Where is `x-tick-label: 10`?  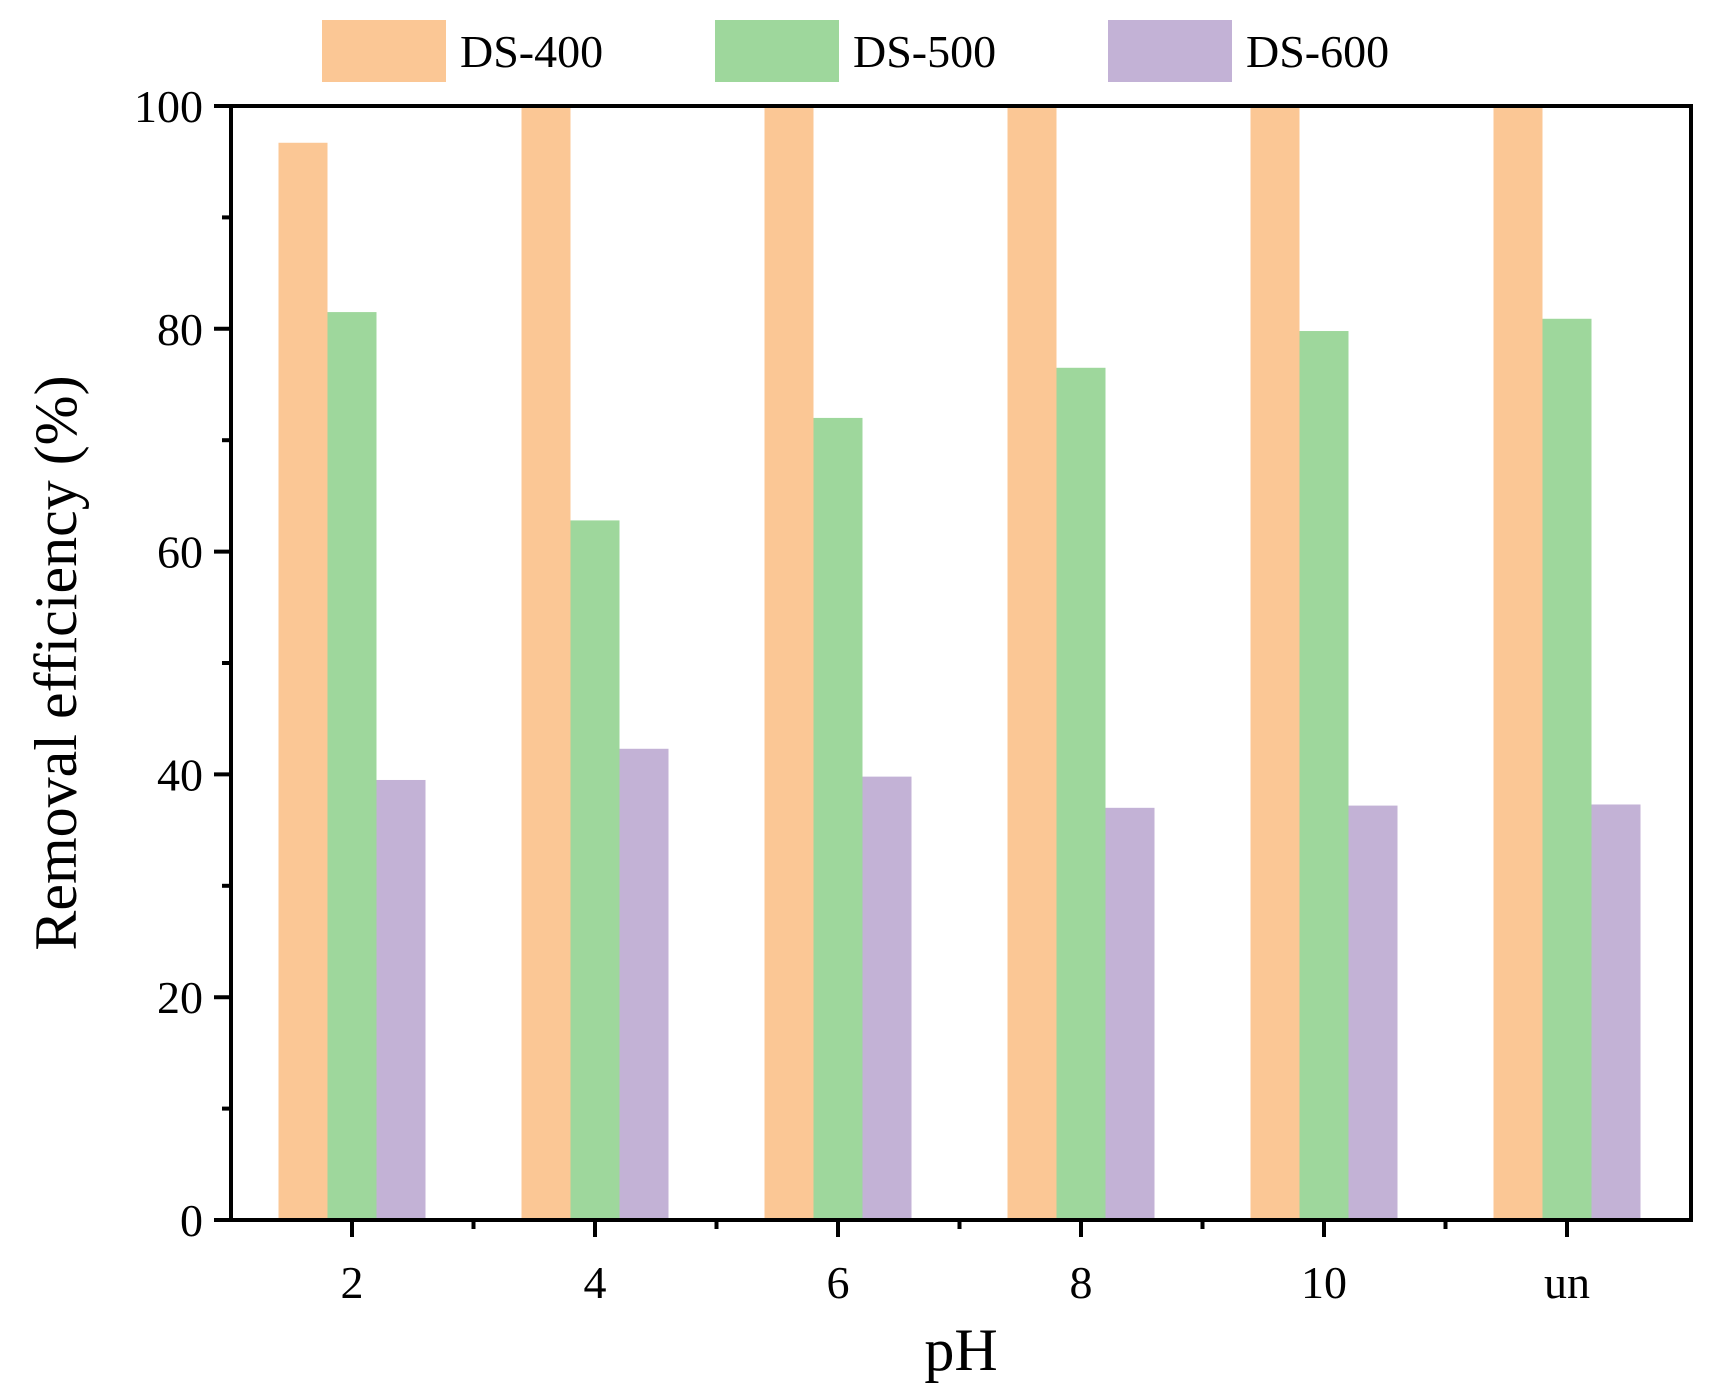 x-tick-label: 10 is located at coordinates (1324, 1282).